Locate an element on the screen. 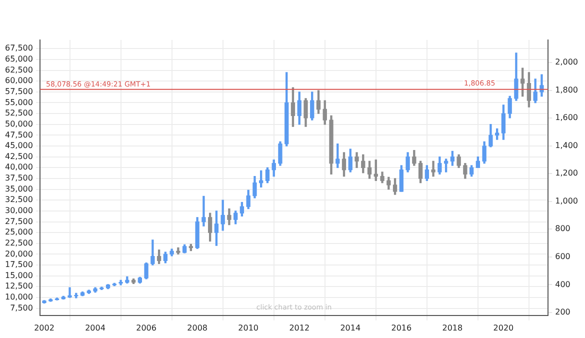 Image resolution: width=585 pixels, height=338 pixels. x-tick-label: 2004 is located at coordinates (95, 327).